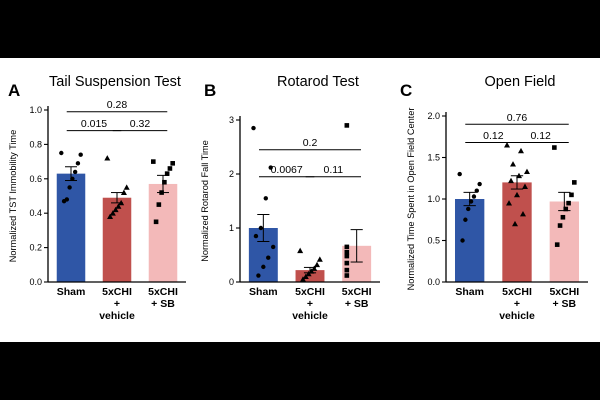 The height and width of the screenshot is (400, 600). Describe the element at coordinates (94, 124) in the screenshot. I see `comparison-p-value: 0.015` at that location.